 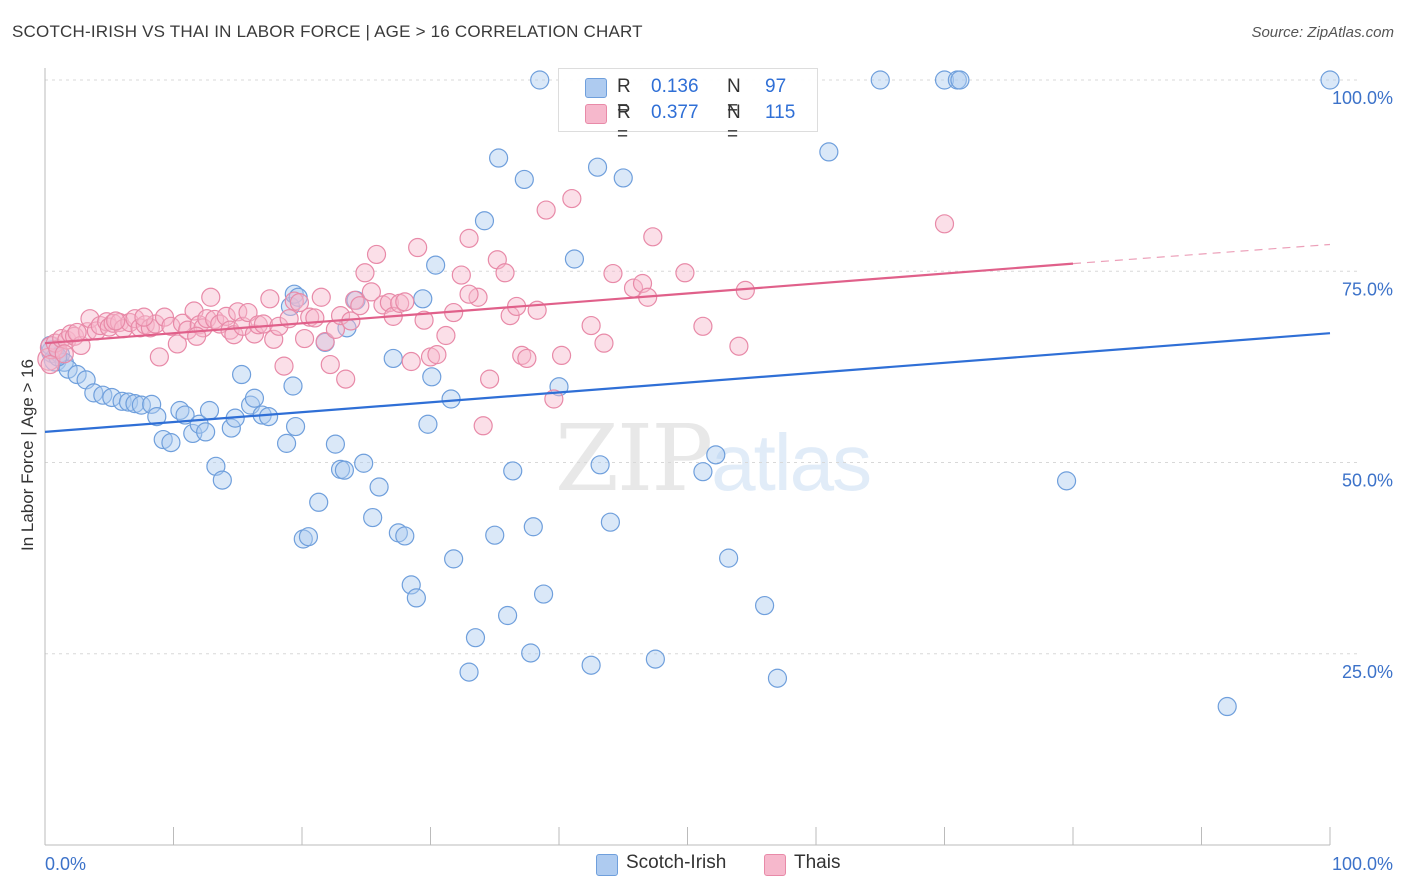 I want to click on legend-r-value: 0.136, so click(x=675, y=86).